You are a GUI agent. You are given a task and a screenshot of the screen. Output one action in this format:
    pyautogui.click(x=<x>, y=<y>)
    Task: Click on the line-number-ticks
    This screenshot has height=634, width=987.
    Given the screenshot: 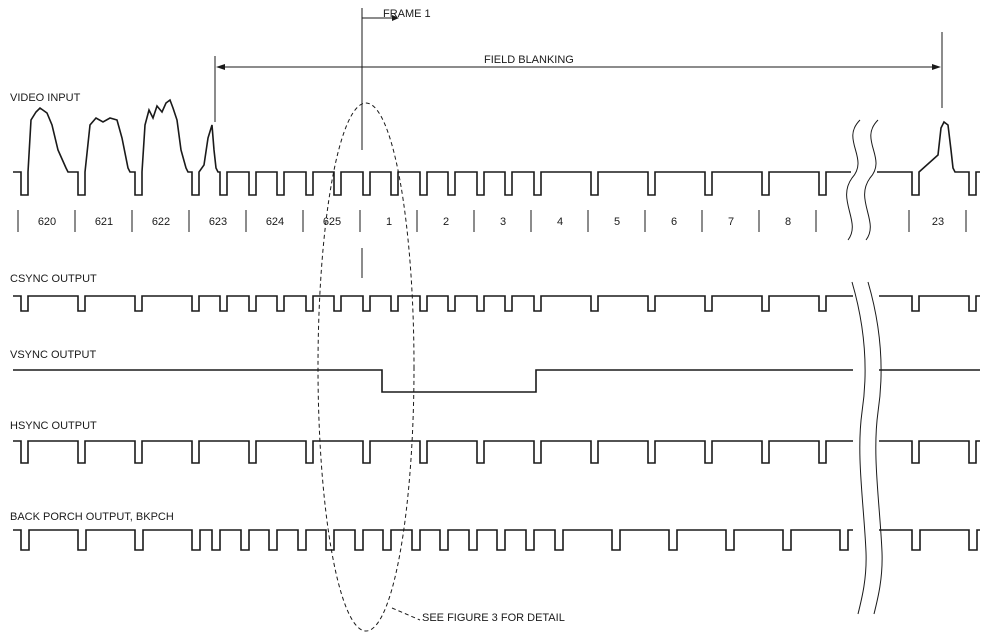 What is the action you would take?
    pyautogui.click(x=492, y=221)
    